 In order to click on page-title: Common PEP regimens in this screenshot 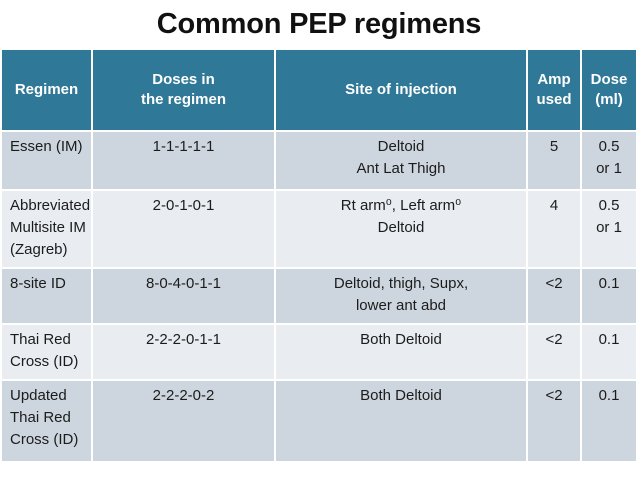, I will do `click(319, 24)`.